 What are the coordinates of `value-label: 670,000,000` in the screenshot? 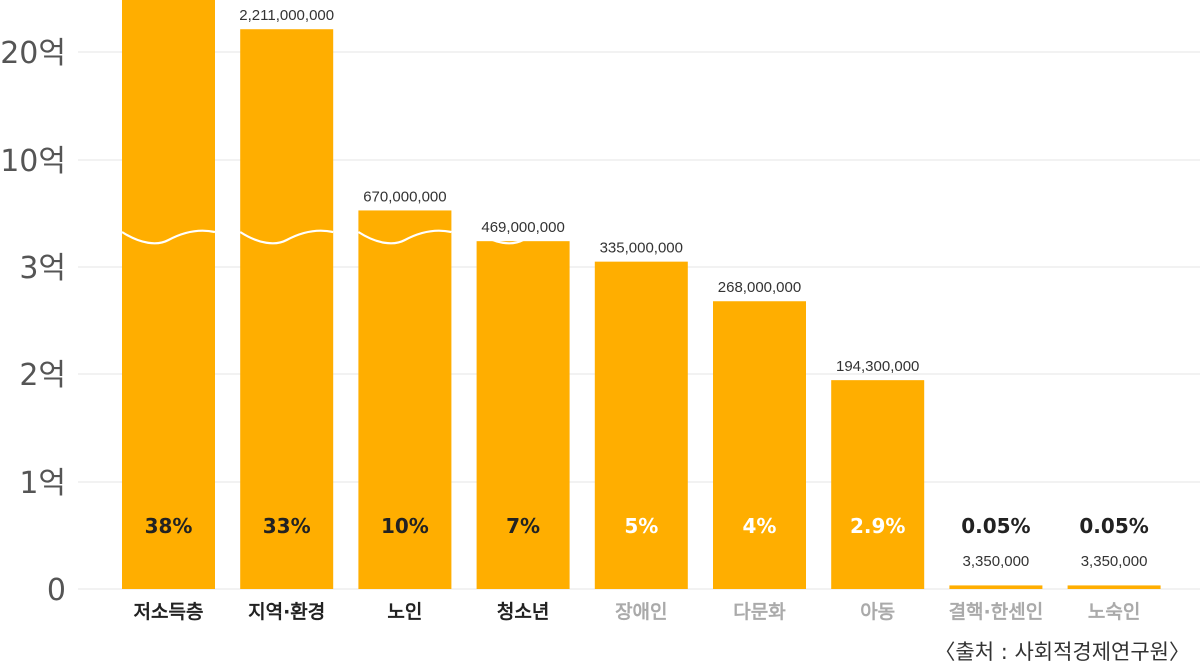 It's located at (404, 196).